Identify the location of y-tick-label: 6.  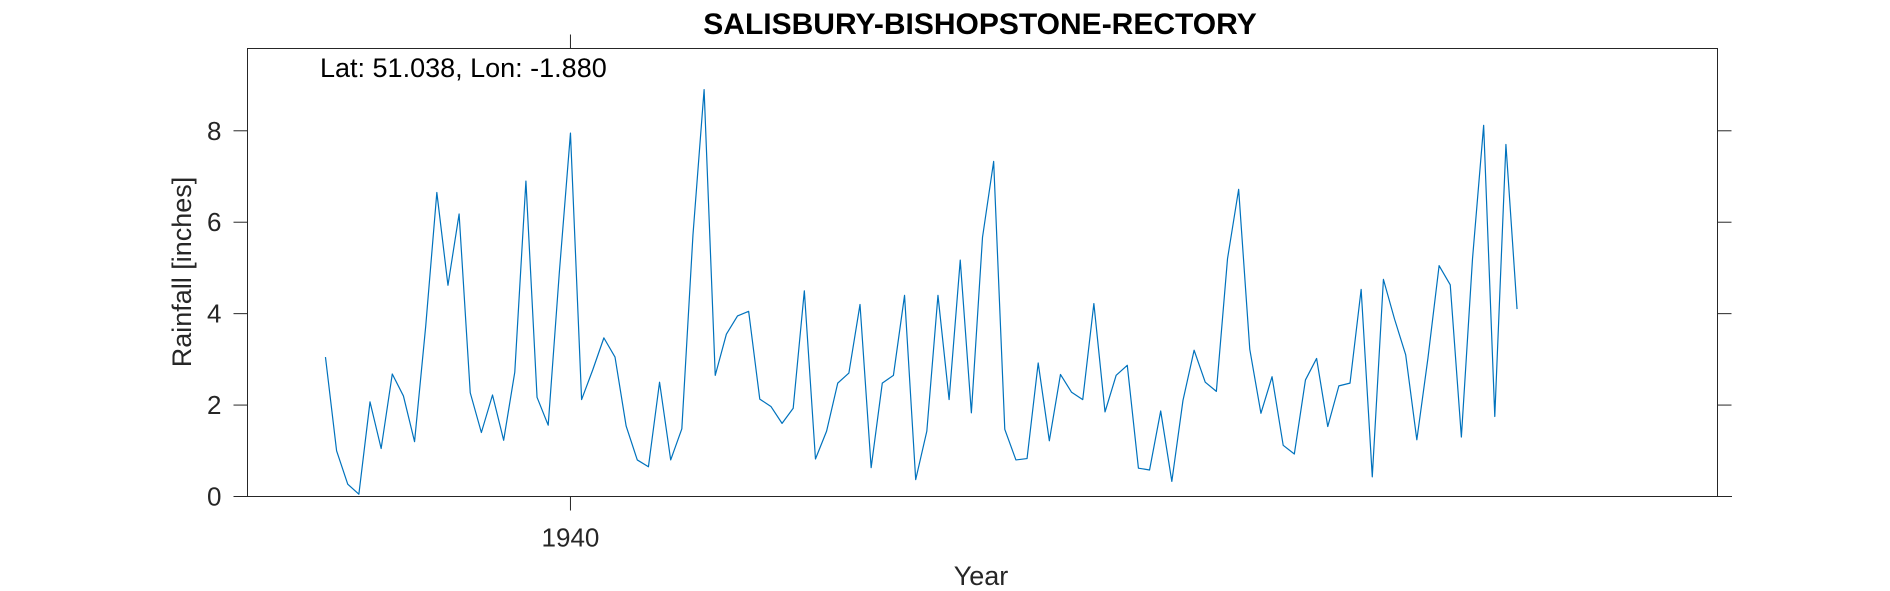
(214, 222).